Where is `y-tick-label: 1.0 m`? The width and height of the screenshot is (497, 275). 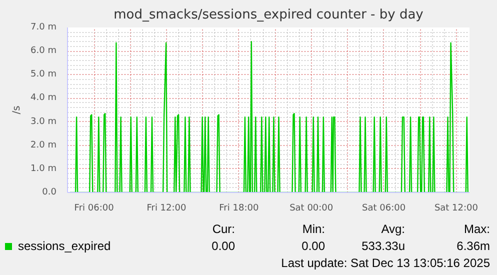
y-tick-label: 1.0 m is located at coordinates (43, 169).